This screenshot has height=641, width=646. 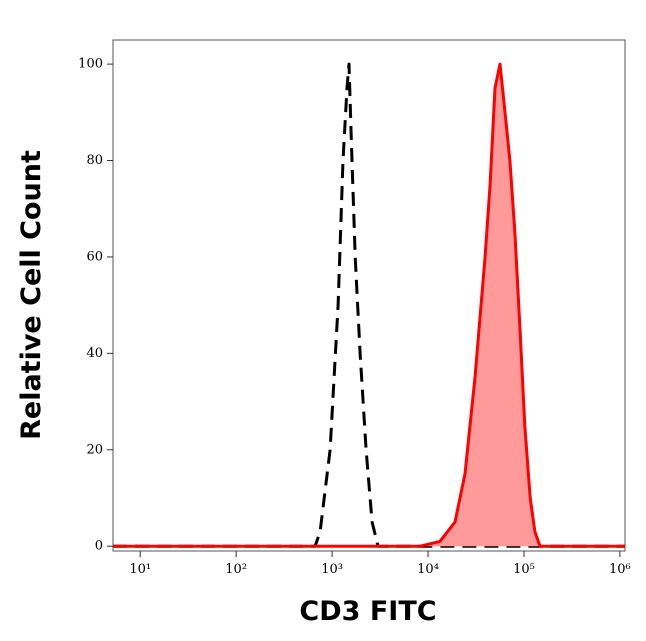 What do you see at coordinates (332, 569) in the screenshot?
I see `x-tick-label: 10³` at bounding box center [332, 569].